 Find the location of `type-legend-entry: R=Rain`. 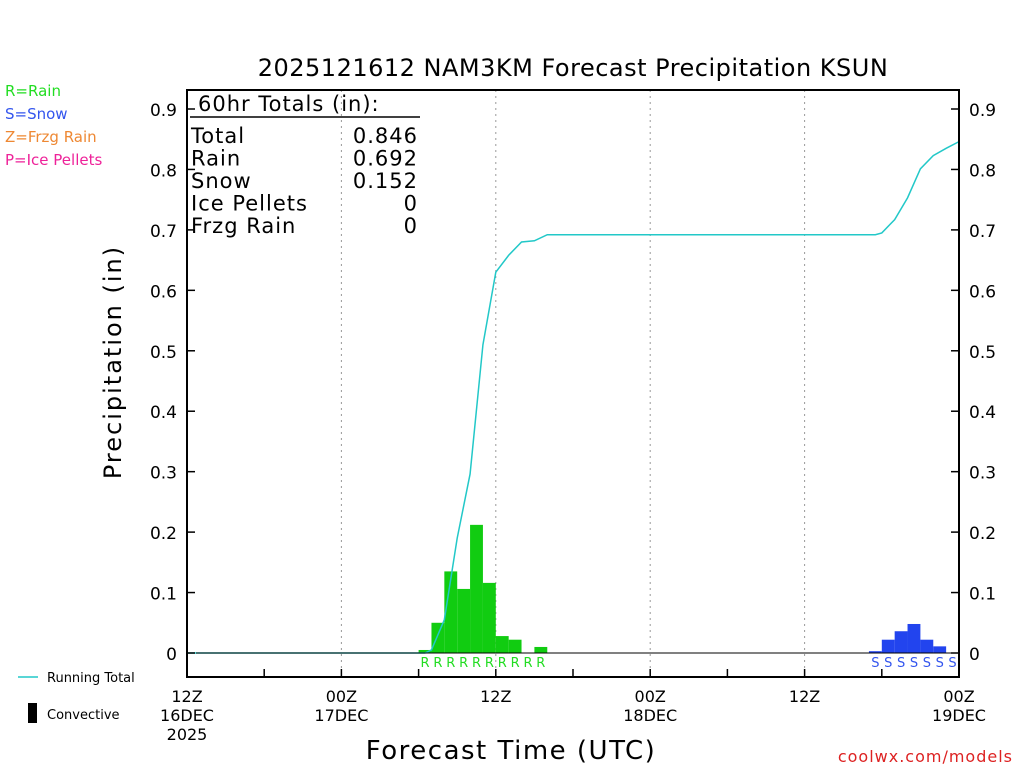

type-legend-entry: R=Rain is located at coordinates (33, 91).